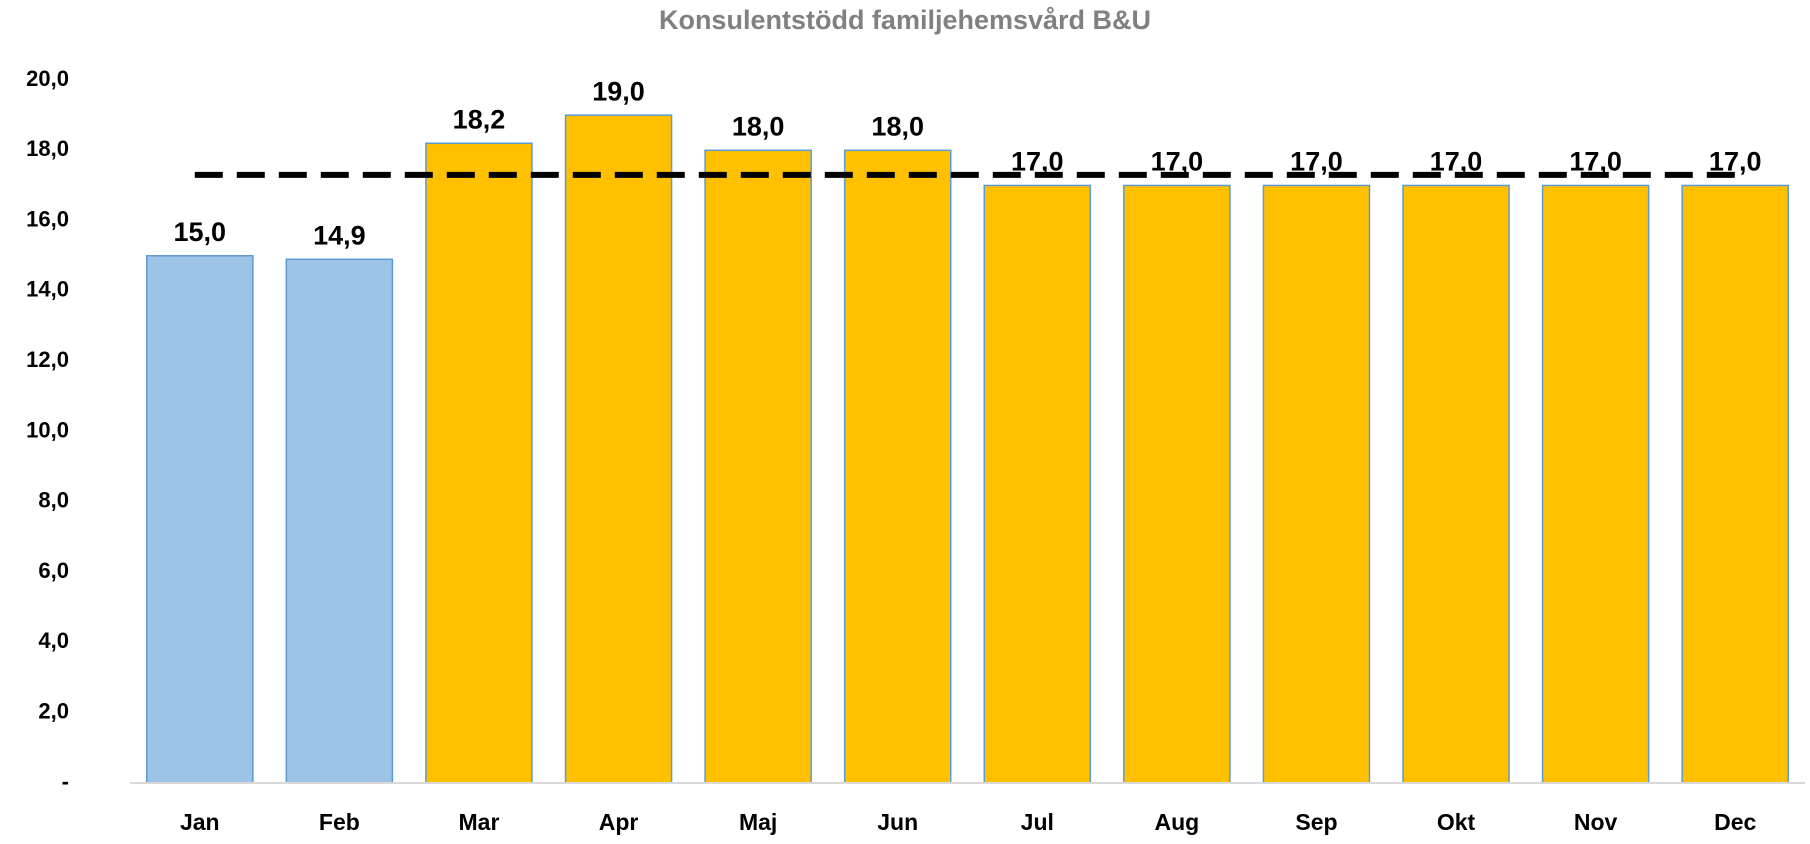 Image resolution: width=1810 pixels, height=844 pixels. I want to click on y-tick-label: 18,0, so click(47, 148).